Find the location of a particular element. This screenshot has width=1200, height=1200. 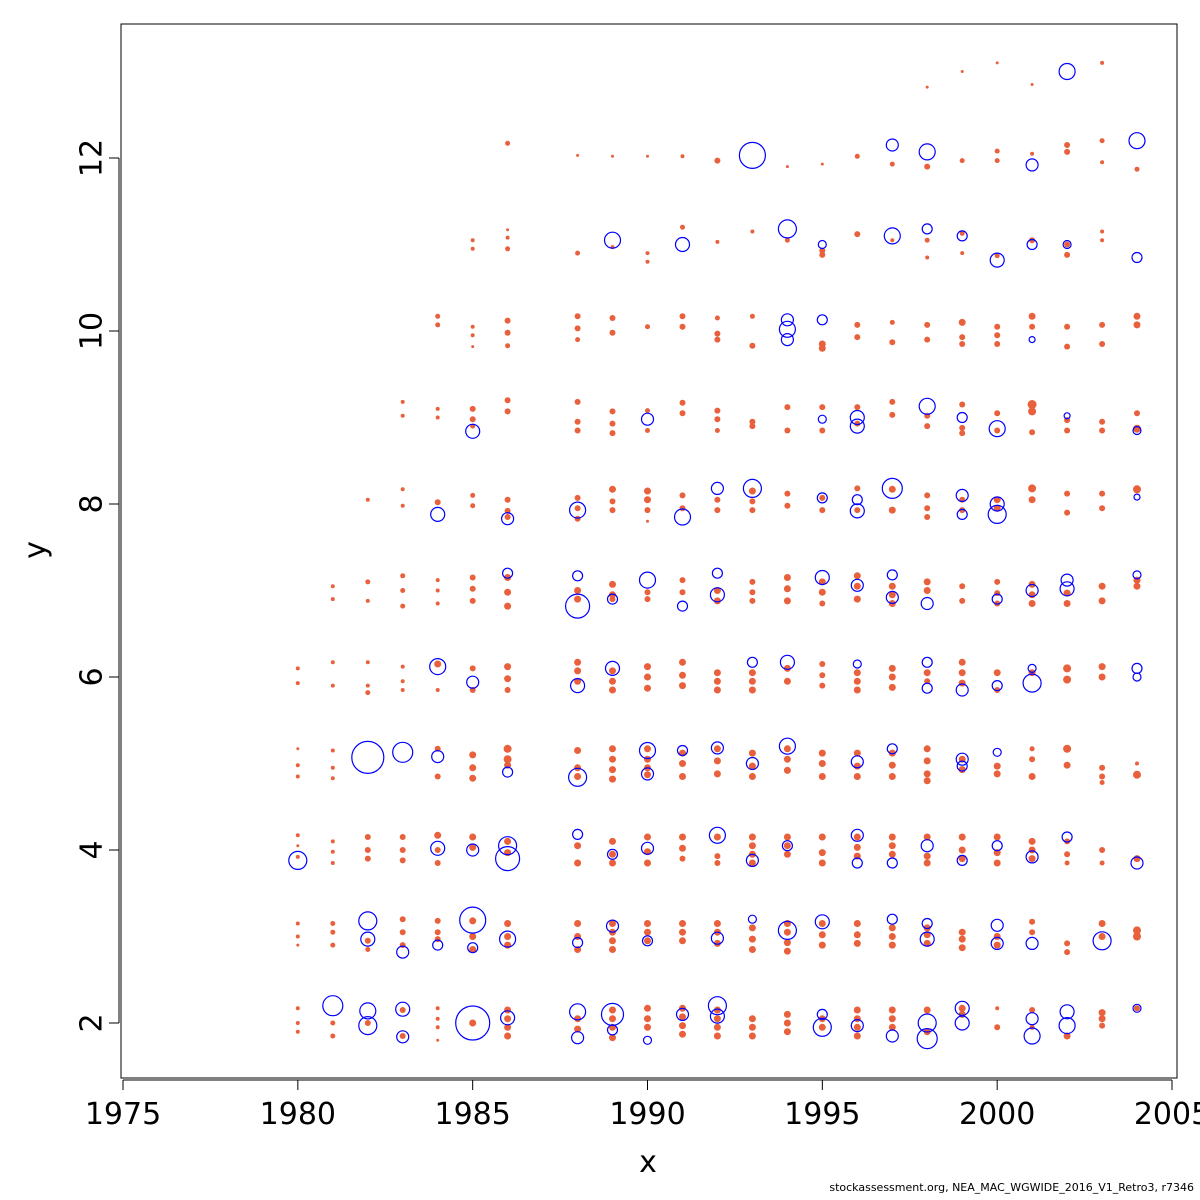

y-axis: 2 4 6 8 10 12 is located at coordinates (97, 586).